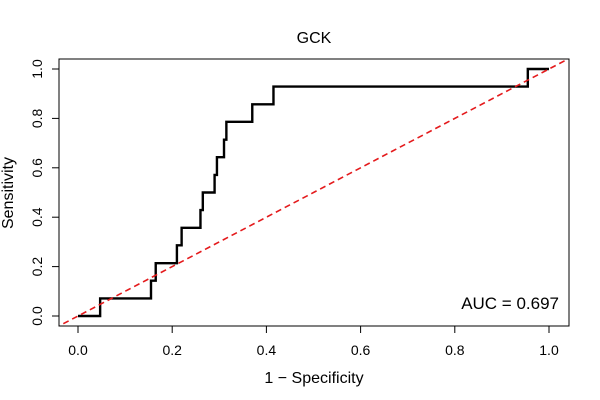 The image size is (600, 400). I want to click on y-tick-label: 0.8, so click(37, 118).